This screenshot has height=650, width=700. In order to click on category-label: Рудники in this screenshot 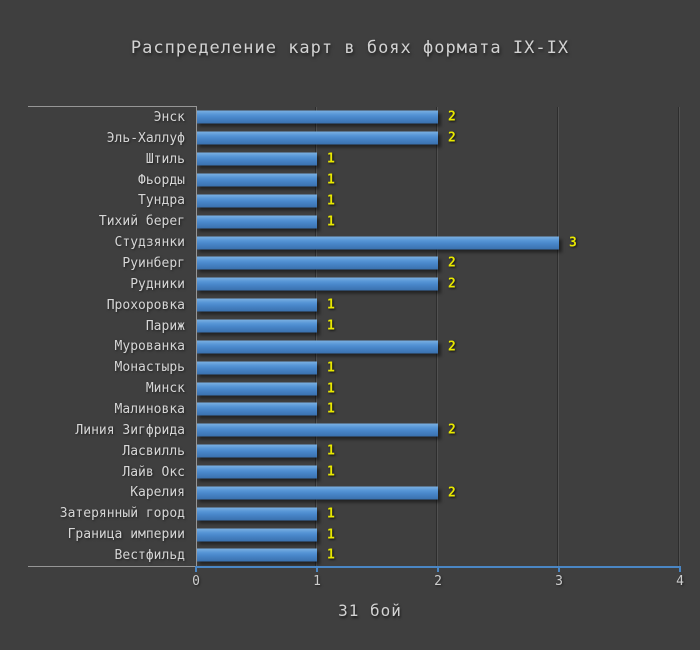, I will do `click(157, 284)`.